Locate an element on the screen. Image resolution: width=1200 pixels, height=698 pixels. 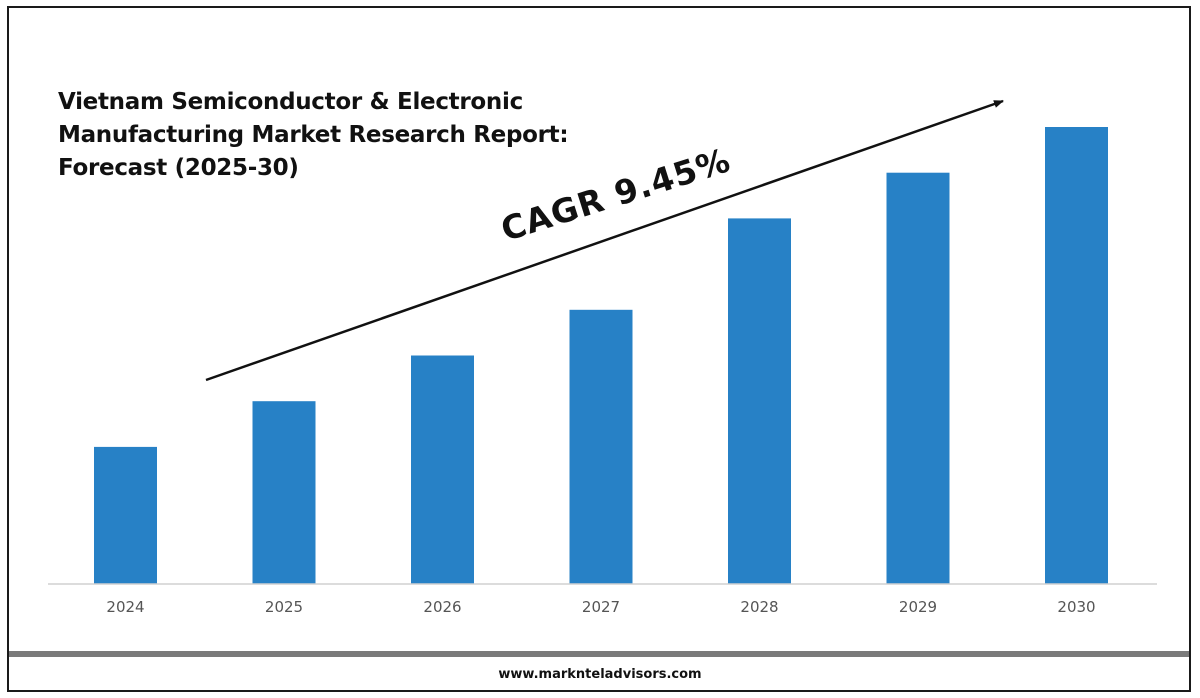
x-tick-label-2028: 2028 is located at coordinates (759, 607).